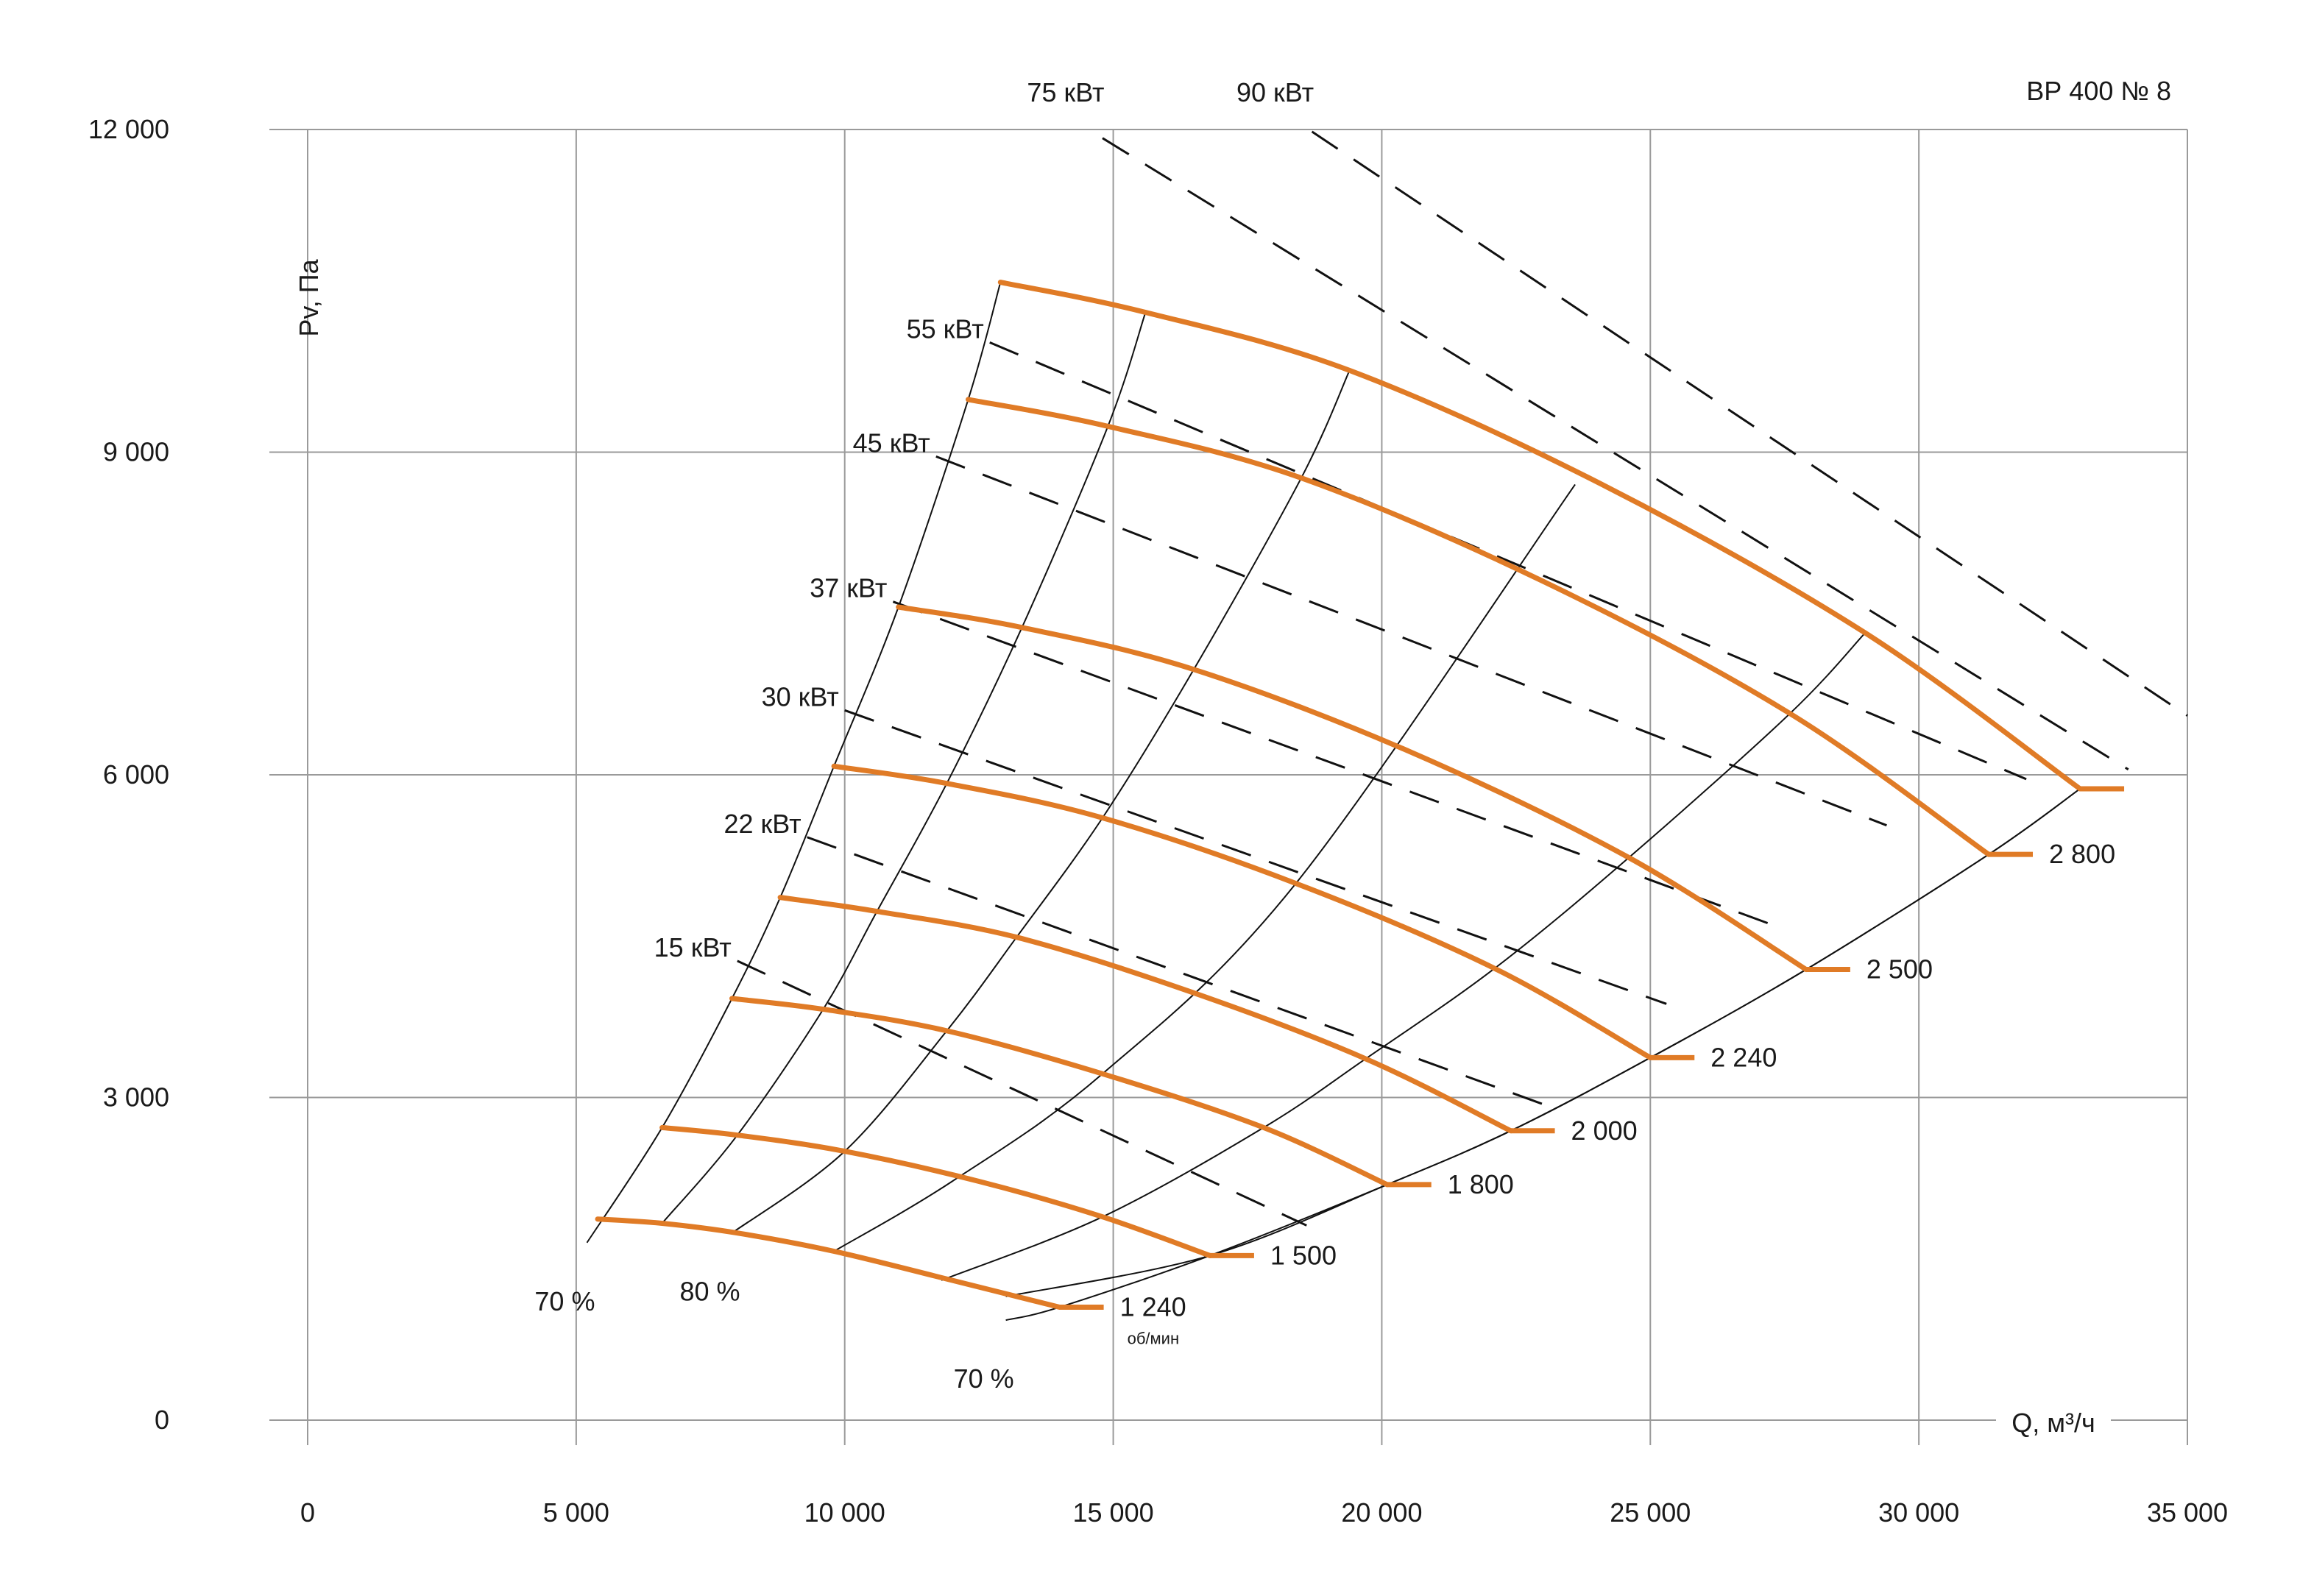 The image size is (2300, 1596). What do you see at coordinates (1154, 1339) in the screenshot?
I see `speed-unit-label: об/мин` at bounding box center [1154, 1339].